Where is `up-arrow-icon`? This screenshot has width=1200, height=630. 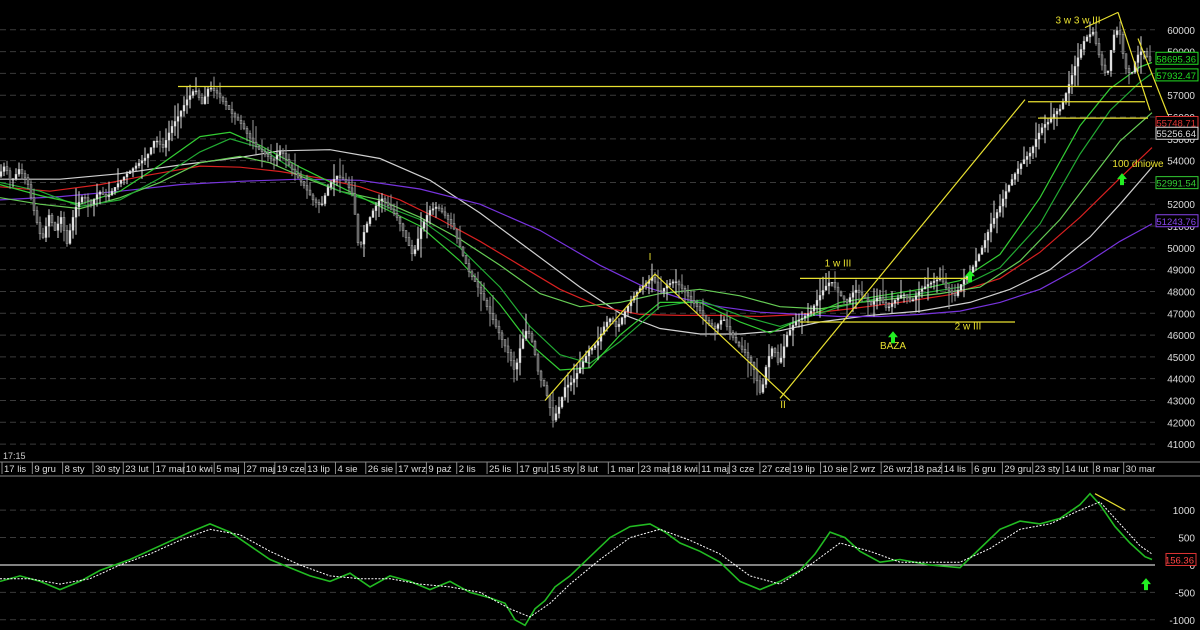
up-arrow-icon is located at coordinates (1146, 584).